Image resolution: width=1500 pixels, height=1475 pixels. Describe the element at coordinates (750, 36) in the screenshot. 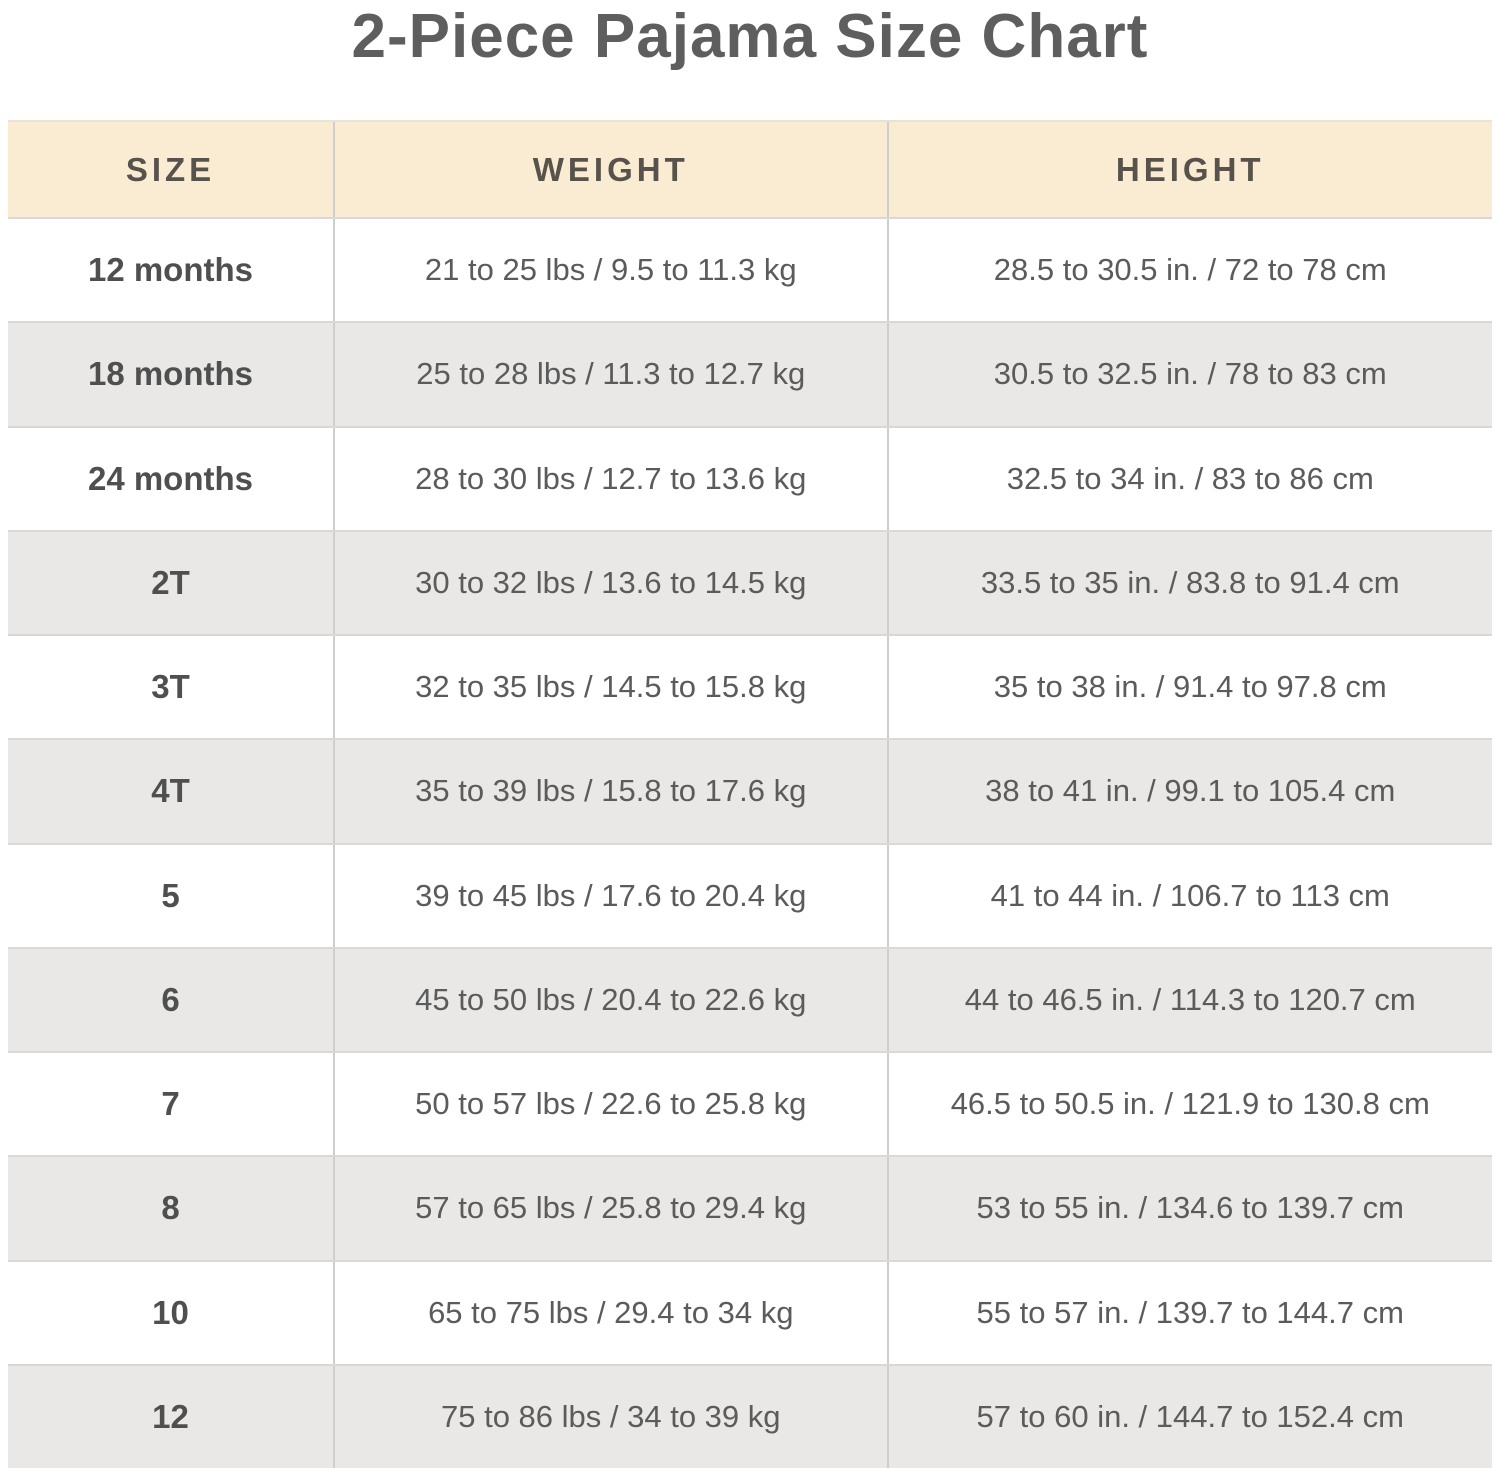

I see `page-title: 2-Piece Pajama Size Chart` at that location.